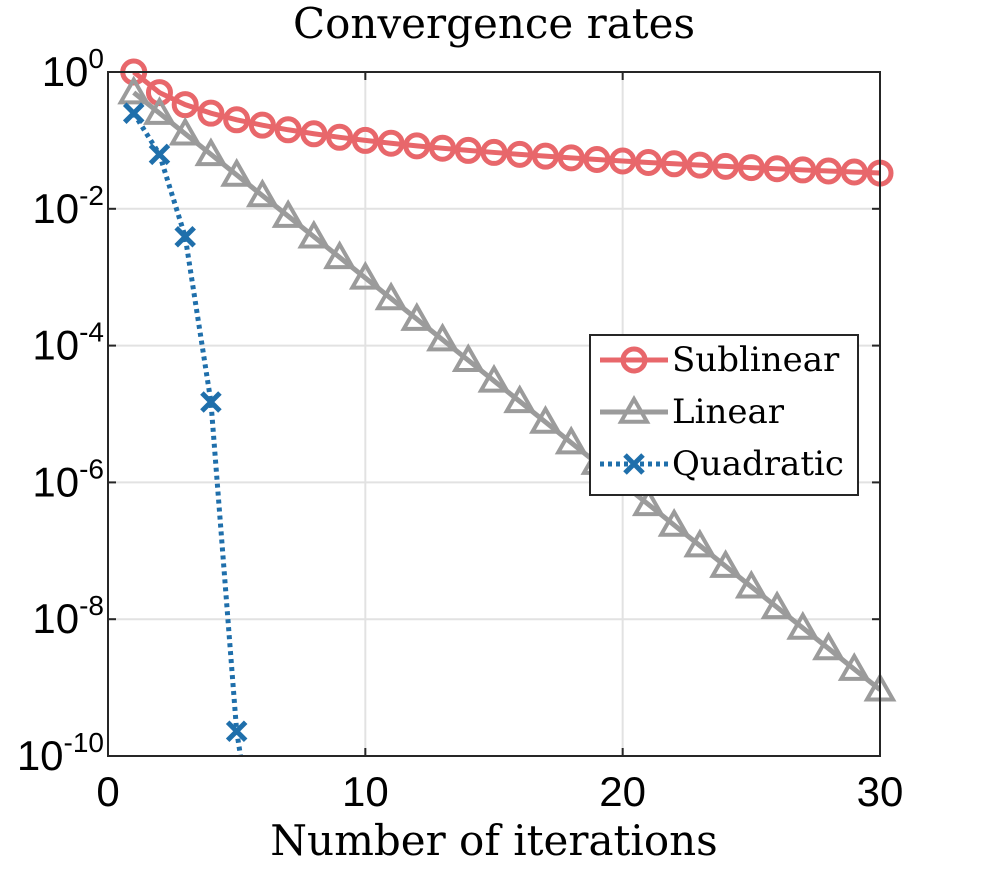 Image resolution: width=982 pixels, height=876 pixels. Describe the element at coordinates (68, 616) in the screenshot. I see `y-tick-label: 10⁻⁸` at that location.